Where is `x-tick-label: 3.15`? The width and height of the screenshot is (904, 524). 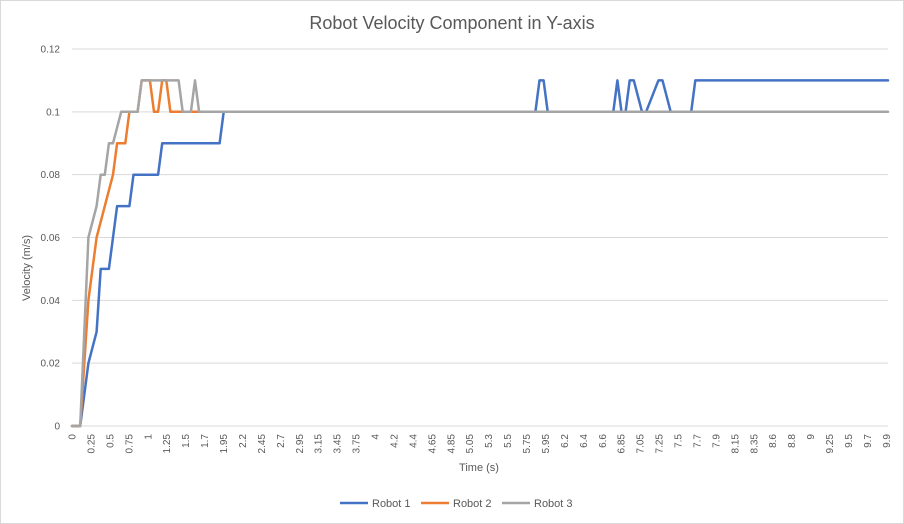
x-tick-label: 3.15 is located at coordinates (319, 444).